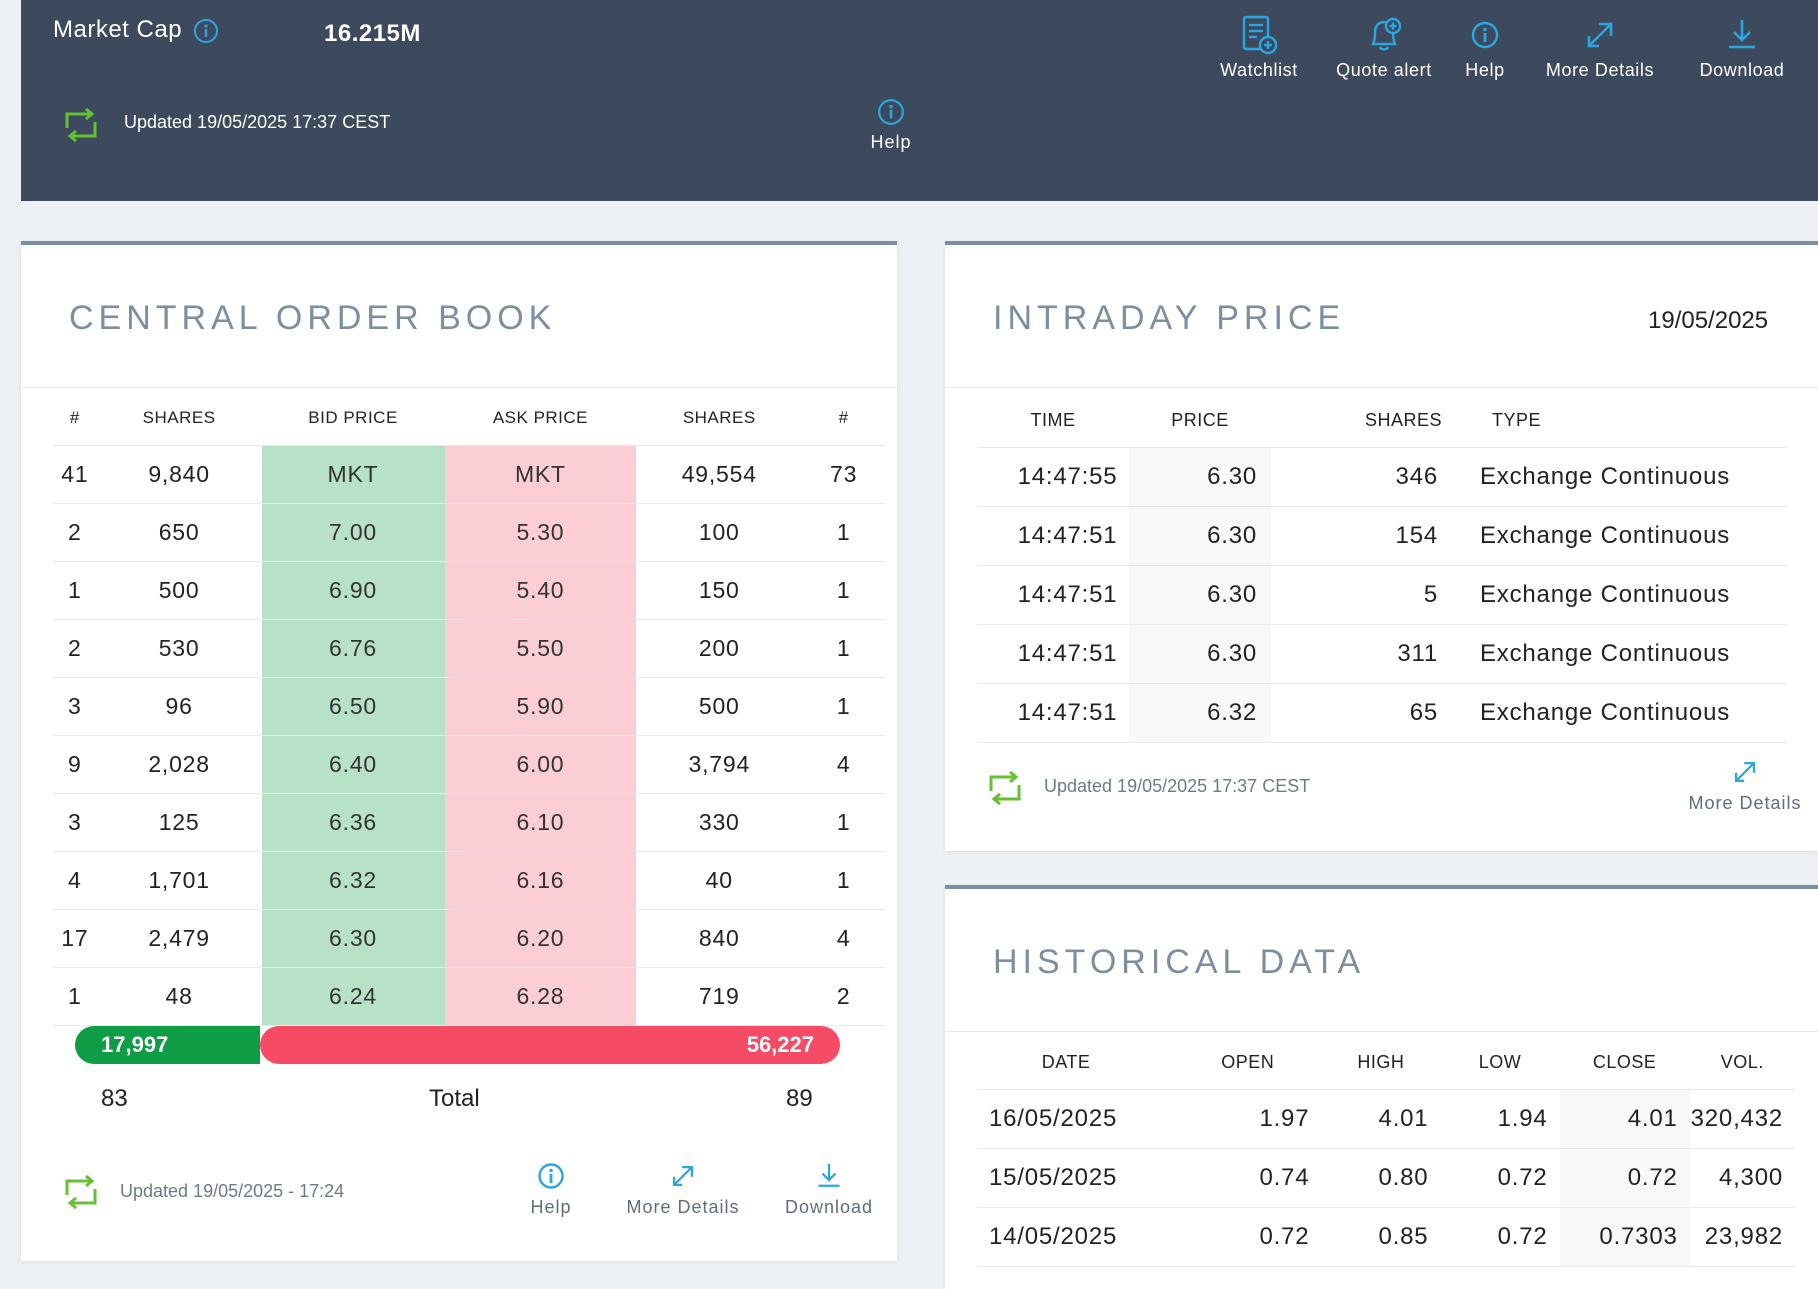 The image size is (1818, 1289). Describe the element at coordinates (1742, 1119) in the screenshot. I see `volume-cell: 320,432` at that location.